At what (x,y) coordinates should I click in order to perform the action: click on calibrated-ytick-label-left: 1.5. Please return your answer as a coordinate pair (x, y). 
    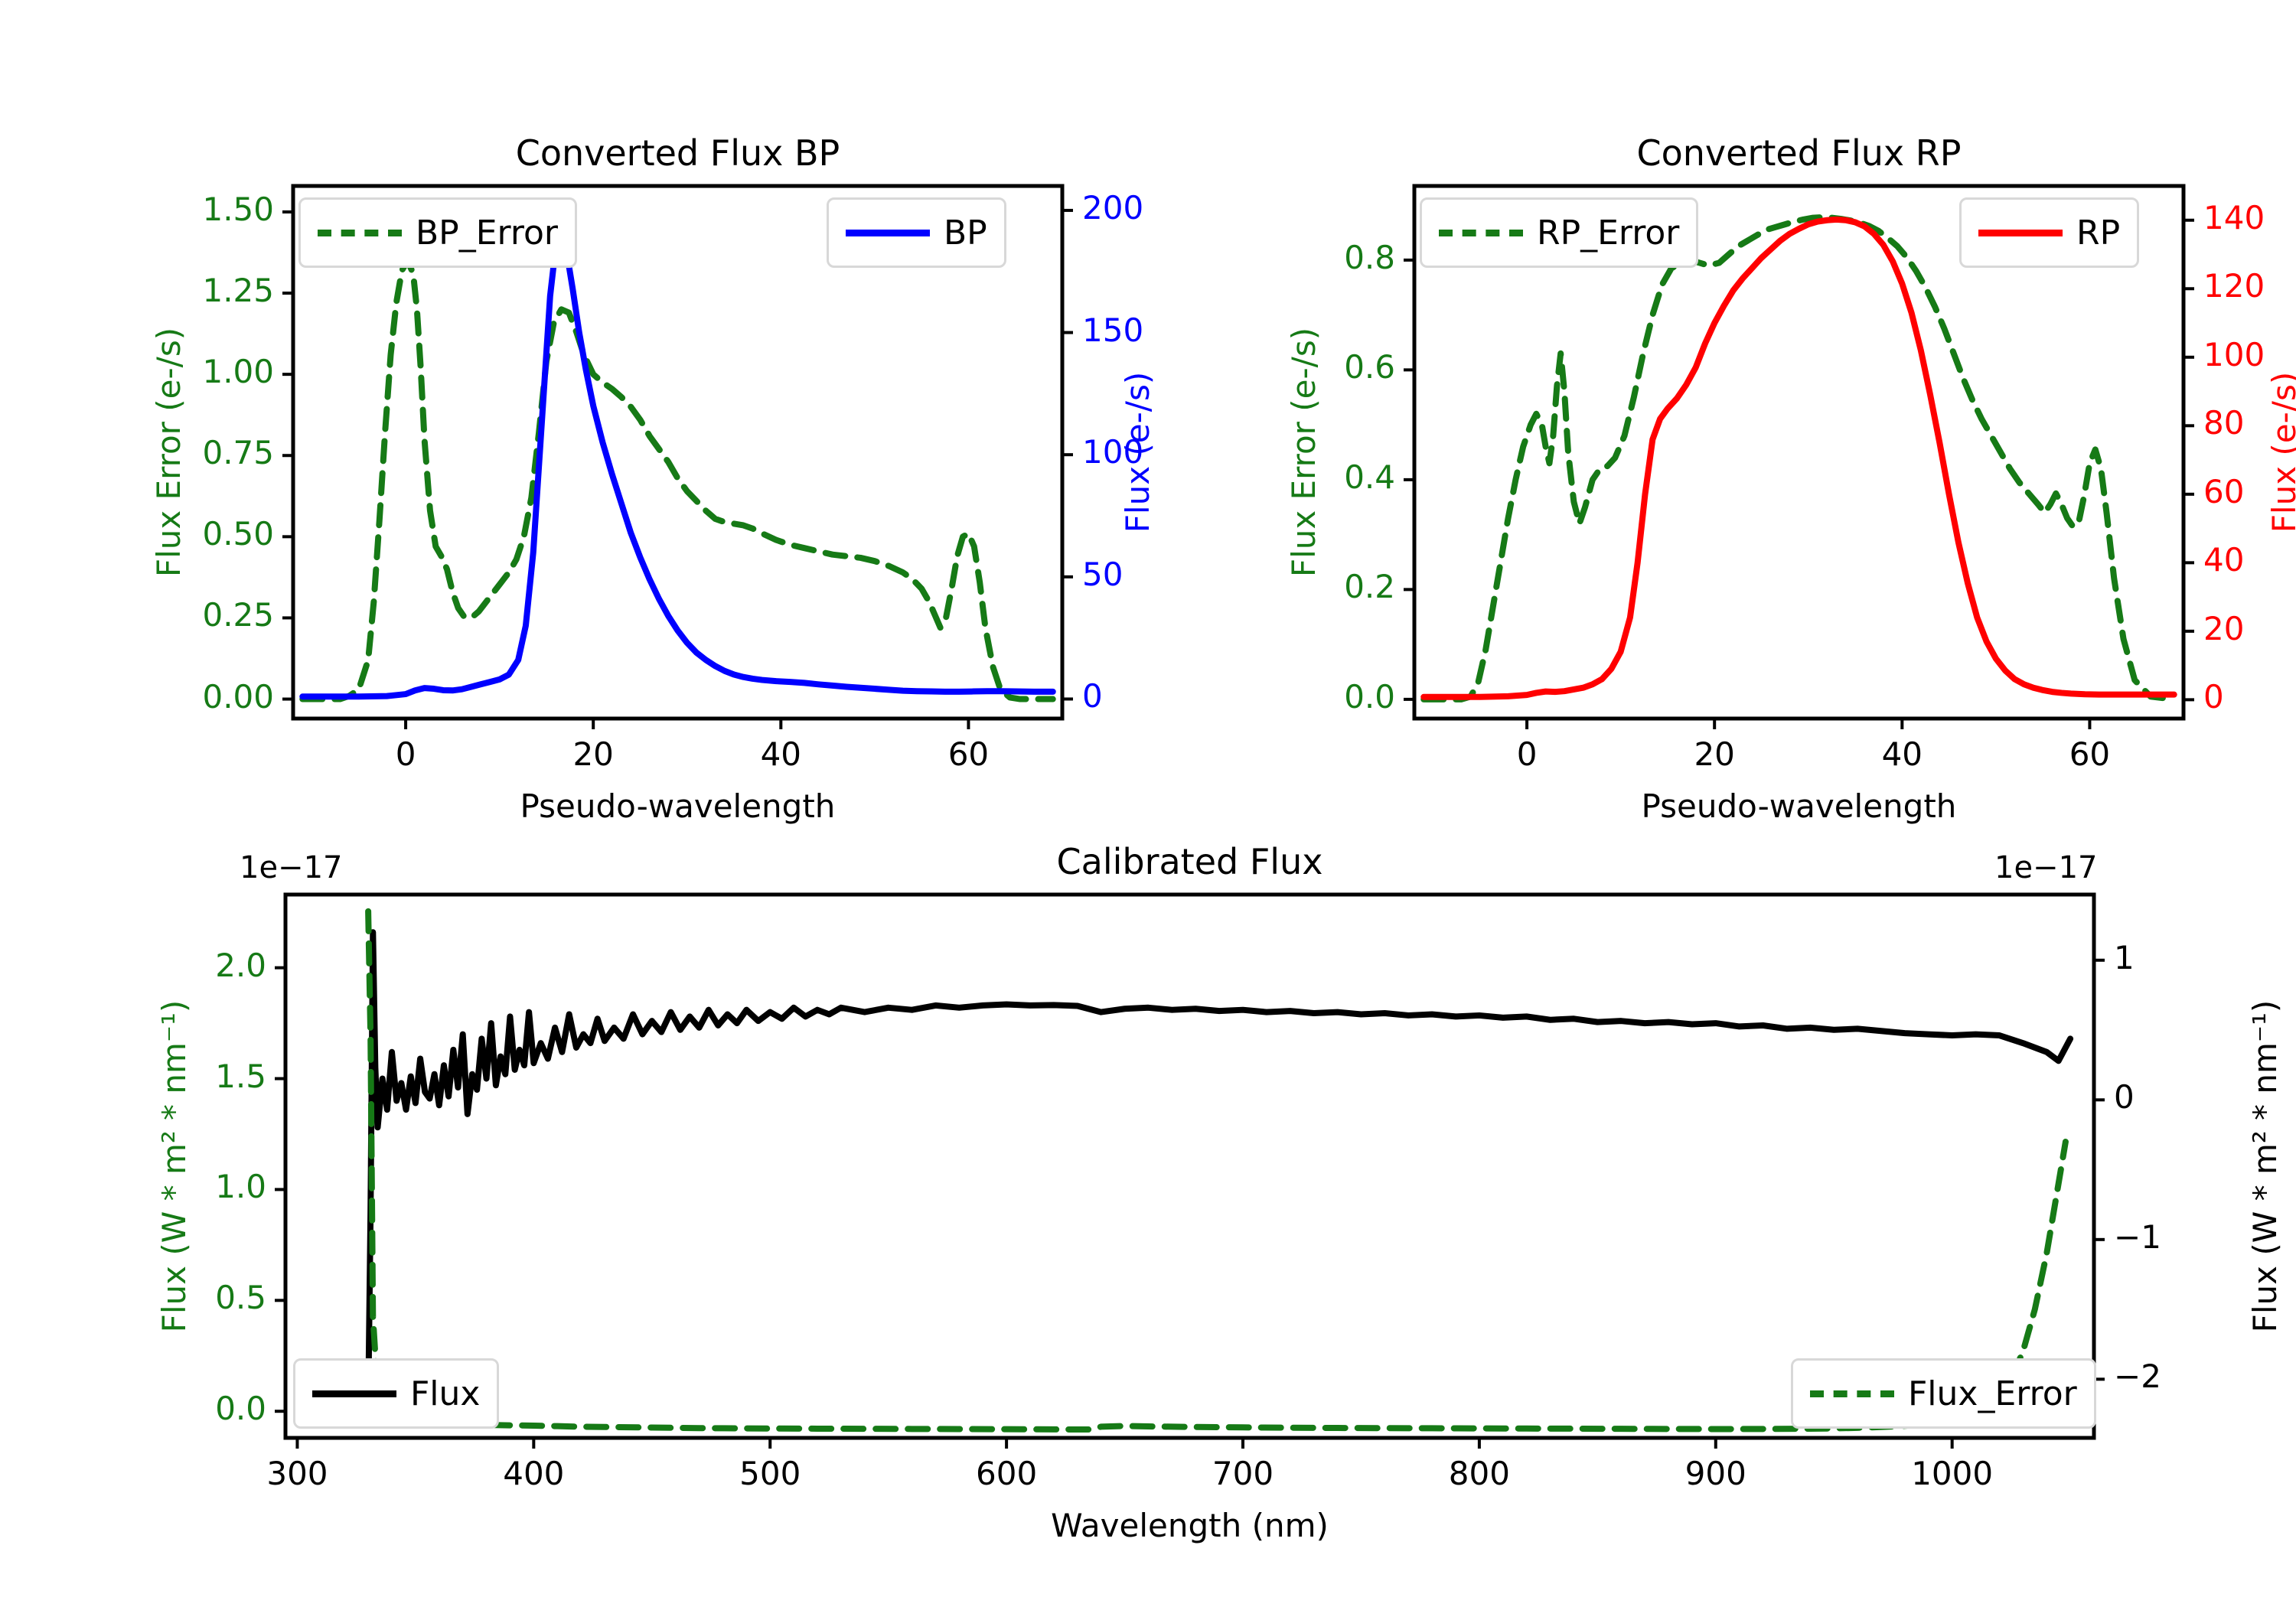
    Looking at the image, I should click on (240, 1076).